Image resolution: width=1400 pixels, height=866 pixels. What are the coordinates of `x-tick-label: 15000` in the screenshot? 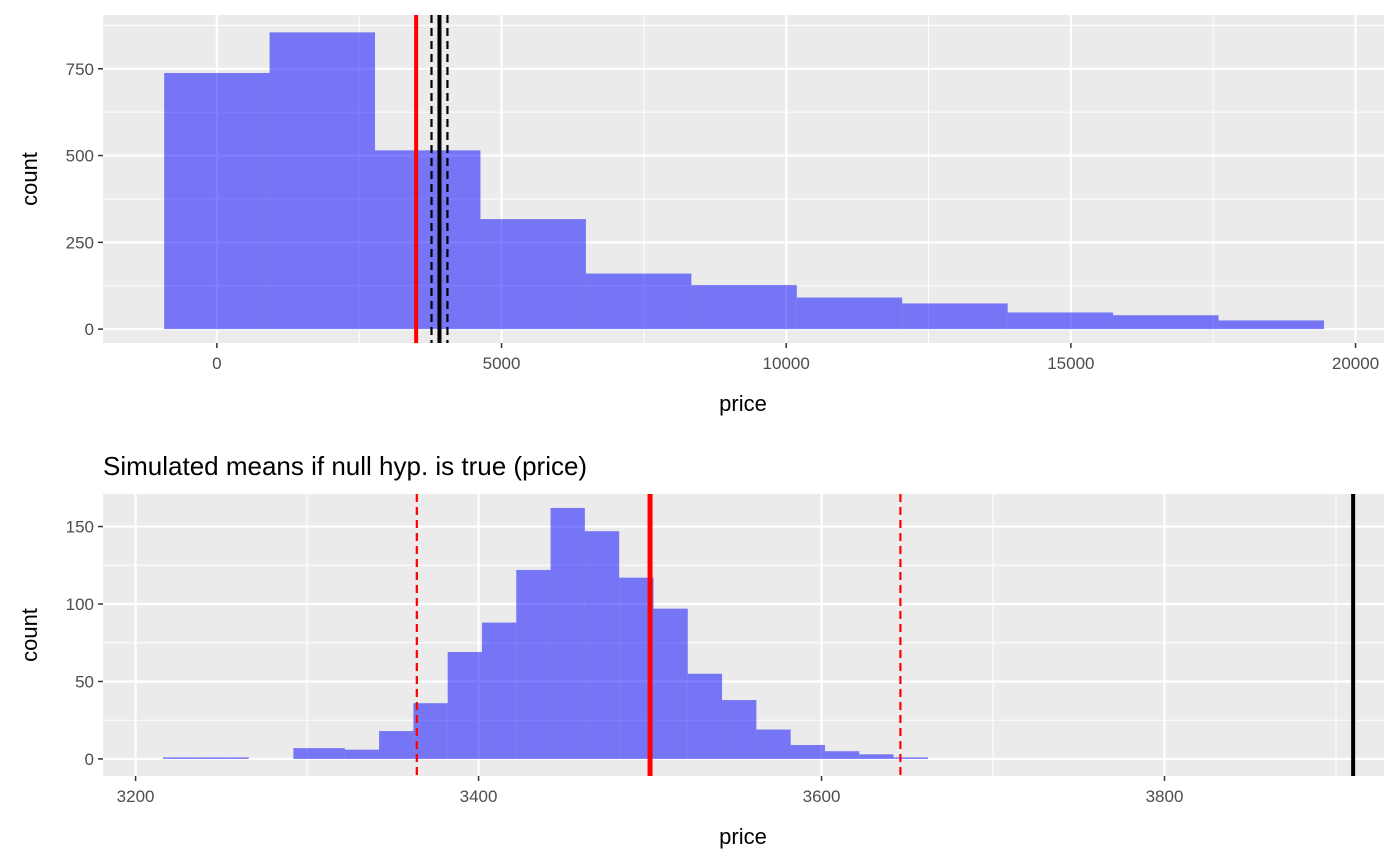 It's located at (1070, 363).